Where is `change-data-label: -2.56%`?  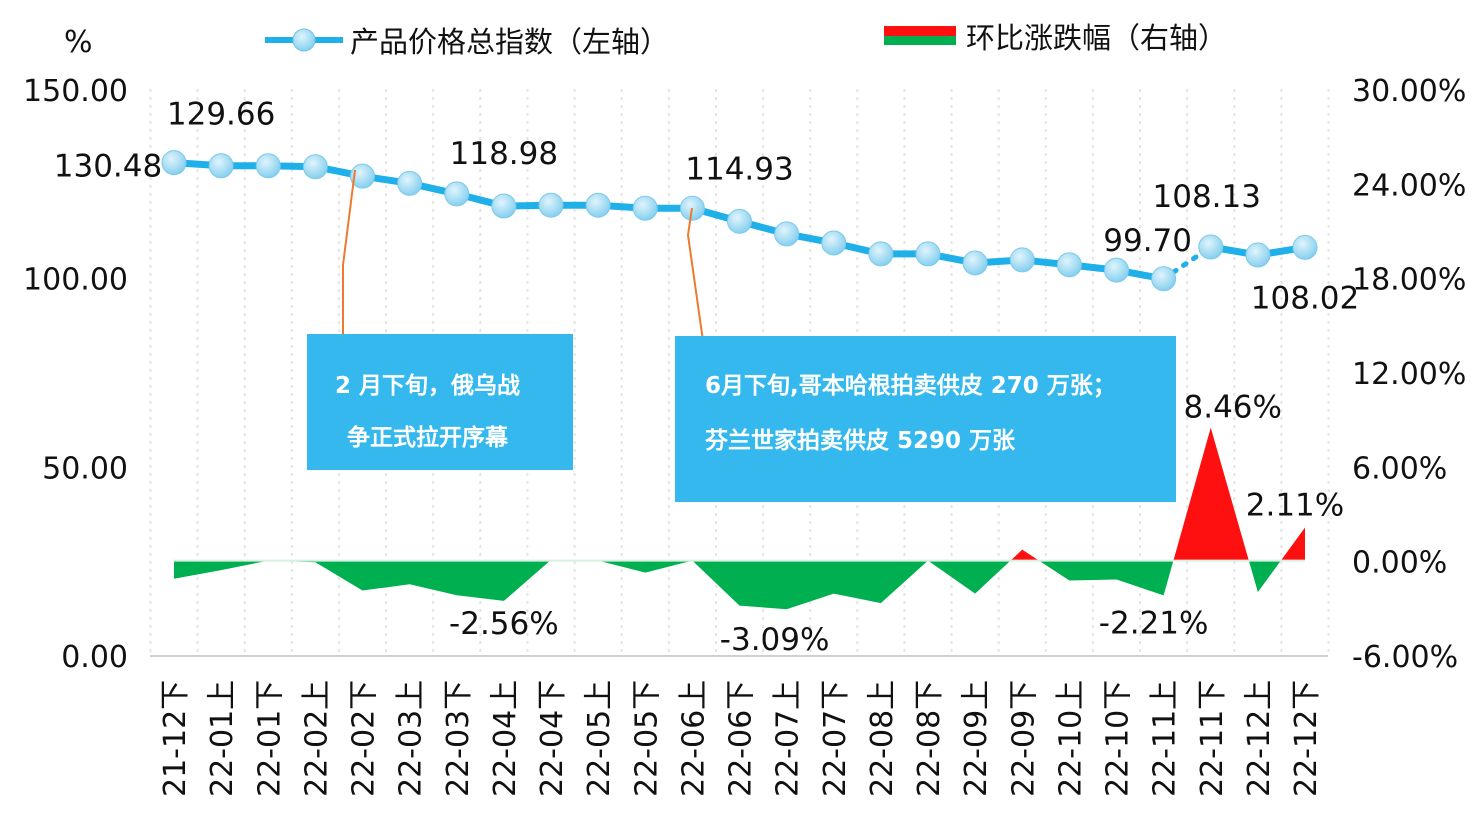 change-data-label: -2.56% is located at coordinates (504, 624).